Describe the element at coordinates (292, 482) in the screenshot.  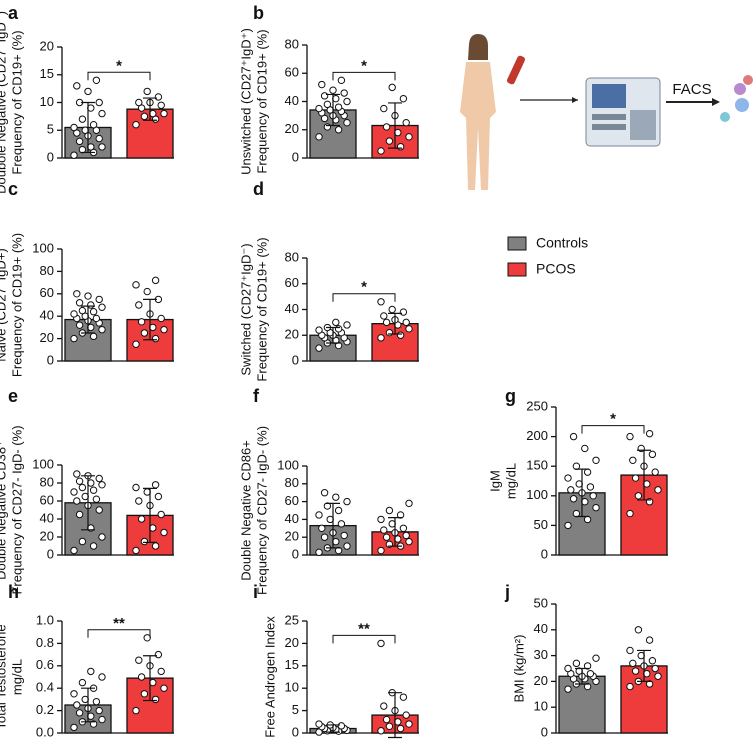
I see `y-tick-label: 80` at that location.